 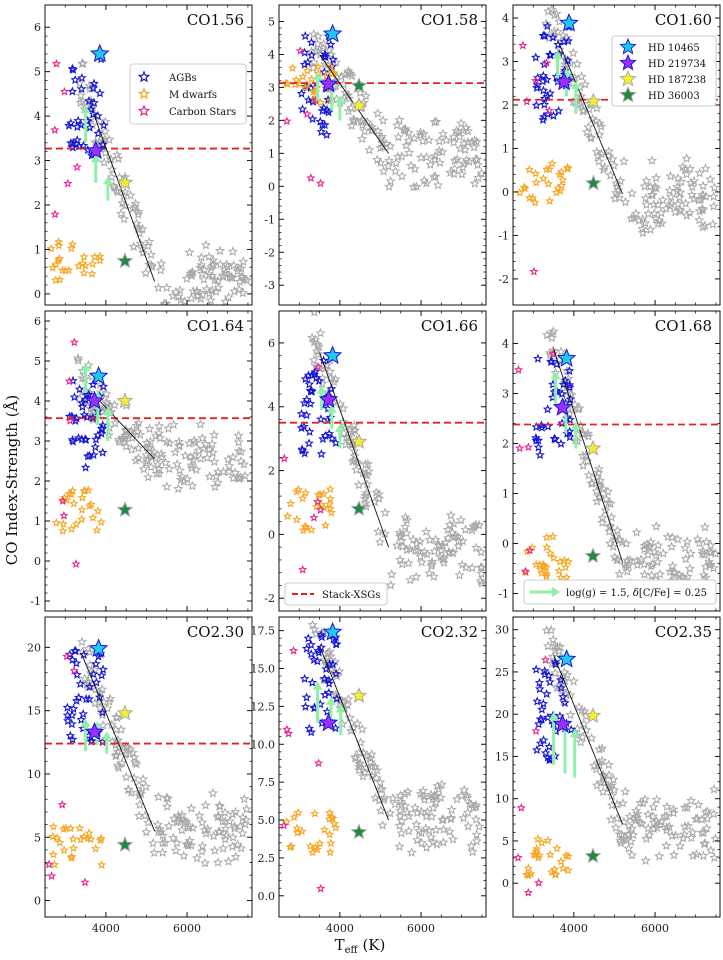 What do you see at coordinates (163, 181) in the screenshot?
I see `model-grid-points` at bounding box center [163, 181].